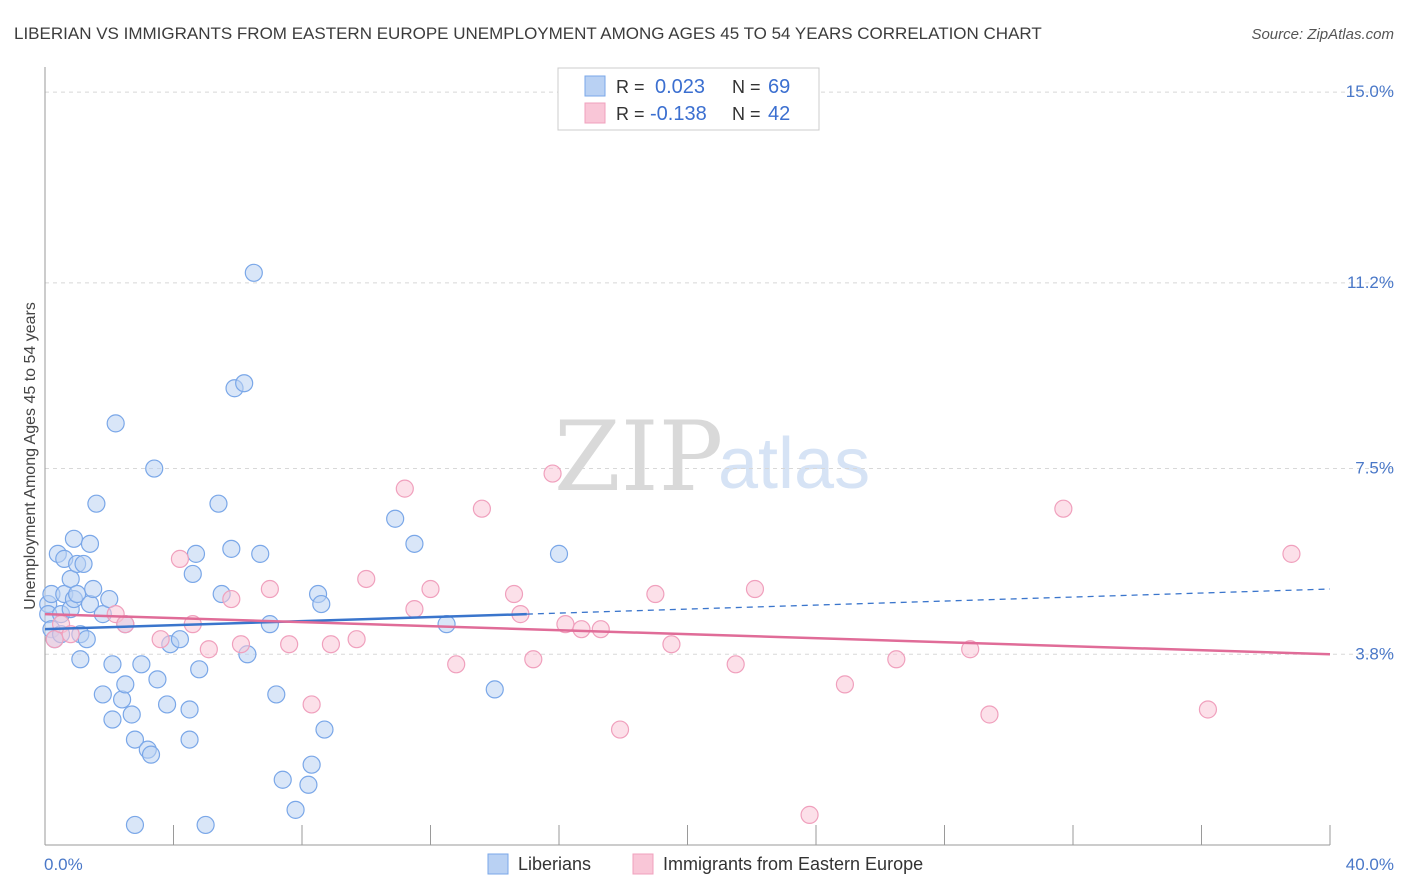 The height and width of the screenshot is (892, 1406). What do you see at coordinates (1370, 91) in the screenshot?
I see `y-tick-label-3: 15.0%` at bounding box center [1370, 91].